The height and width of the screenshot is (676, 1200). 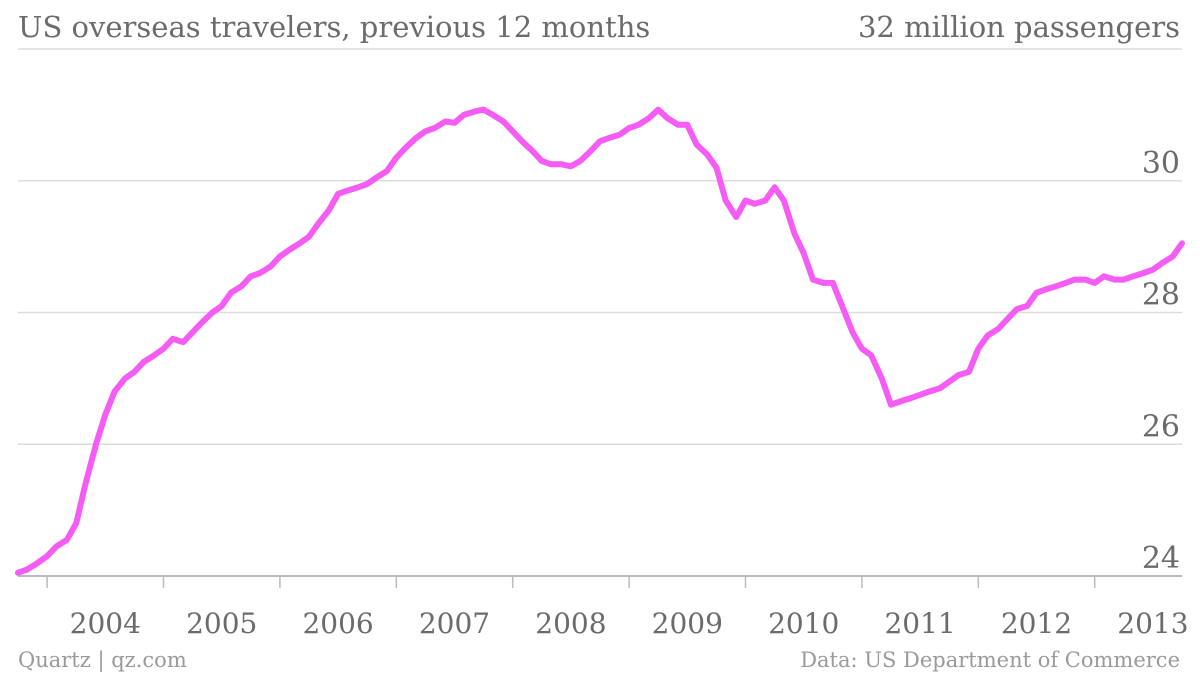 I want to click on y-tick-label: 30, so click(x=1161, y=163).